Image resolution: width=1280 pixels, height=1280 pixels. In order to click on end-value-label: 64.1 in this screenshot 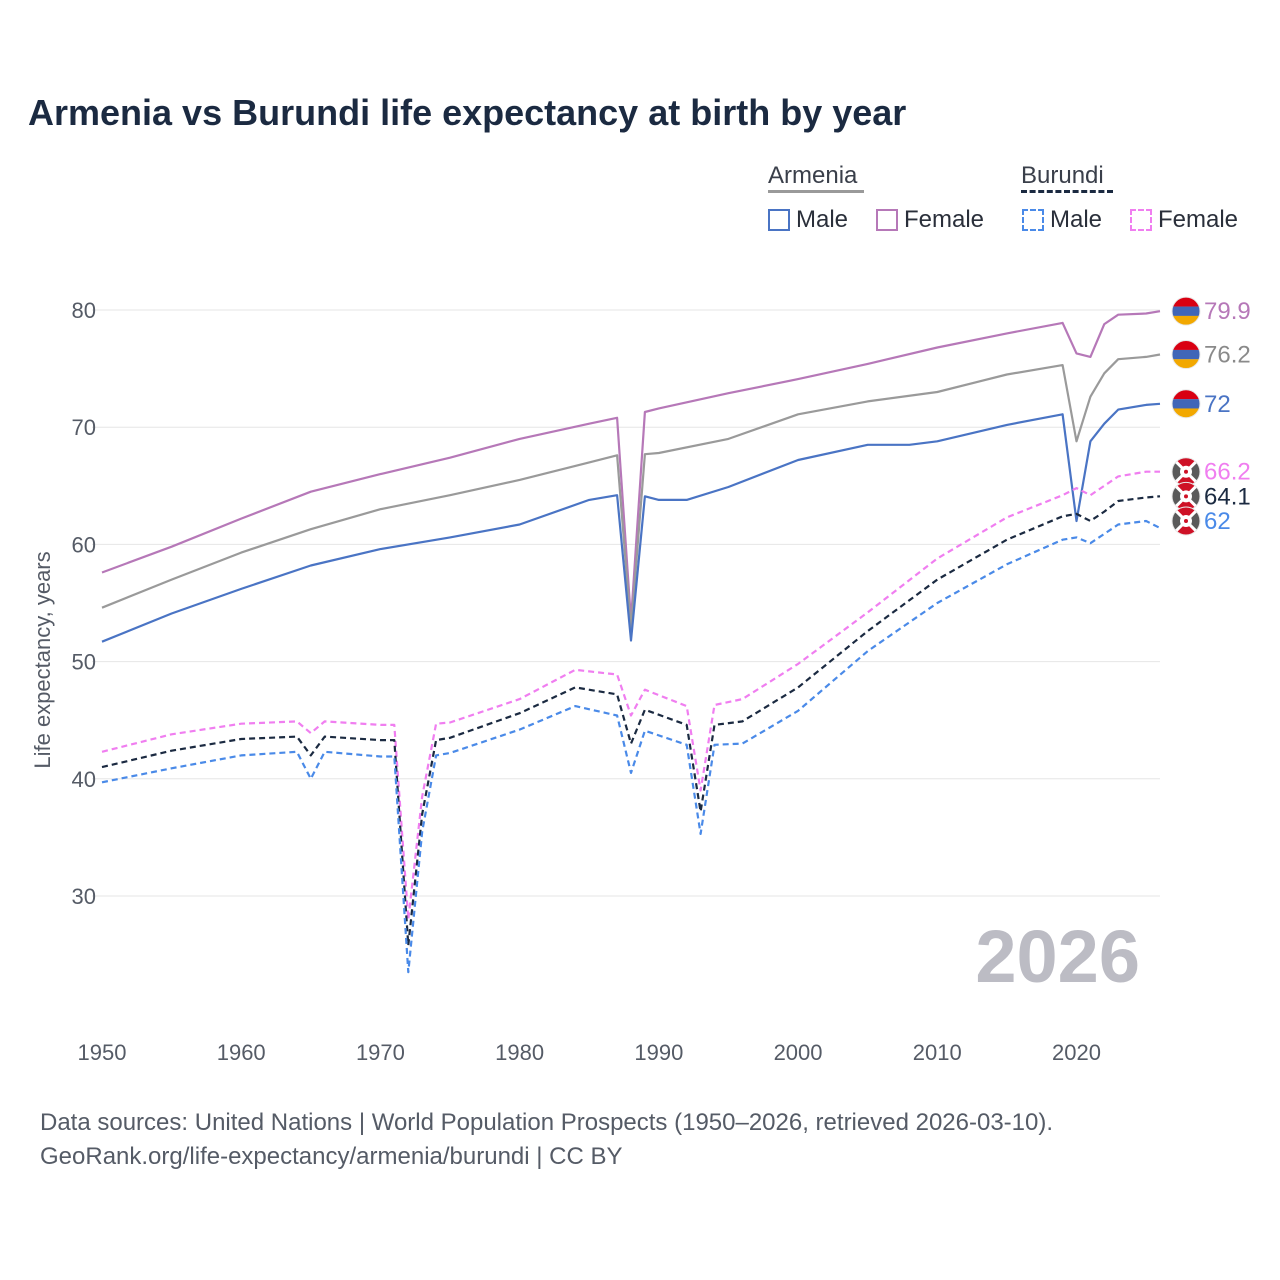, I will do `click(1227, 496)`.